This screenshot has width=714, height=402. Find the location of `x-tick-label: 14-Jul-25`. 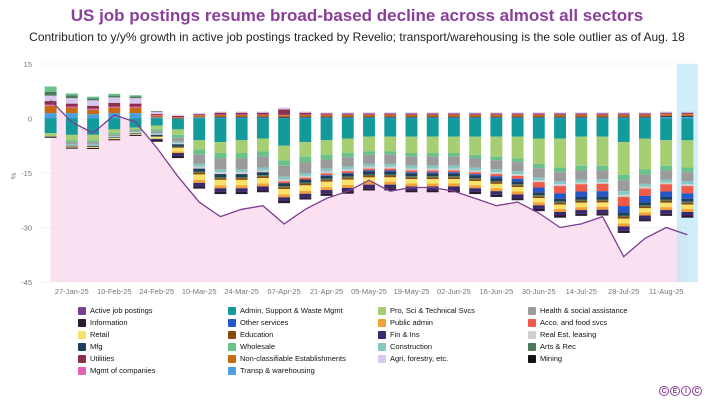

x-tick-label: 14-Jul-25 is located at coordinates (581, 291).